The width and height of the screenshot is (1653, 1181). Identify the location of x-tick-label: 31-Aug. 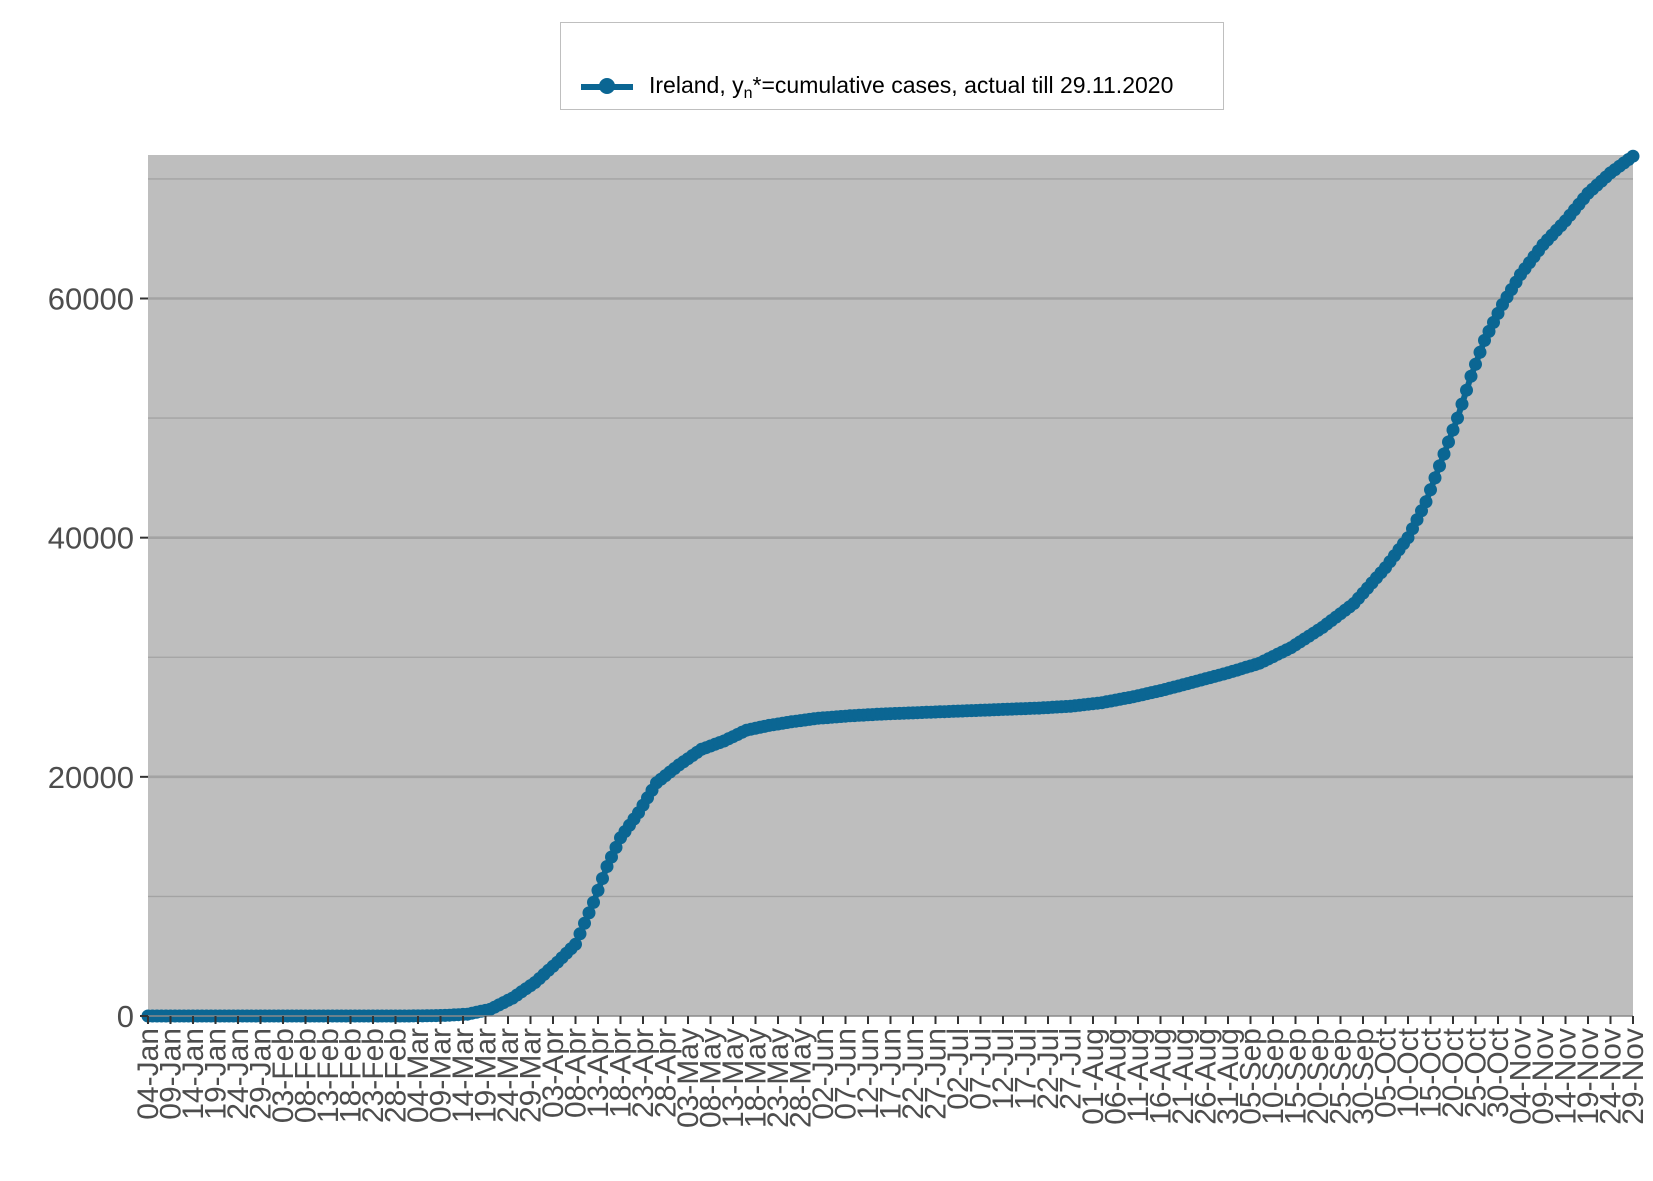
(1228, 1076).